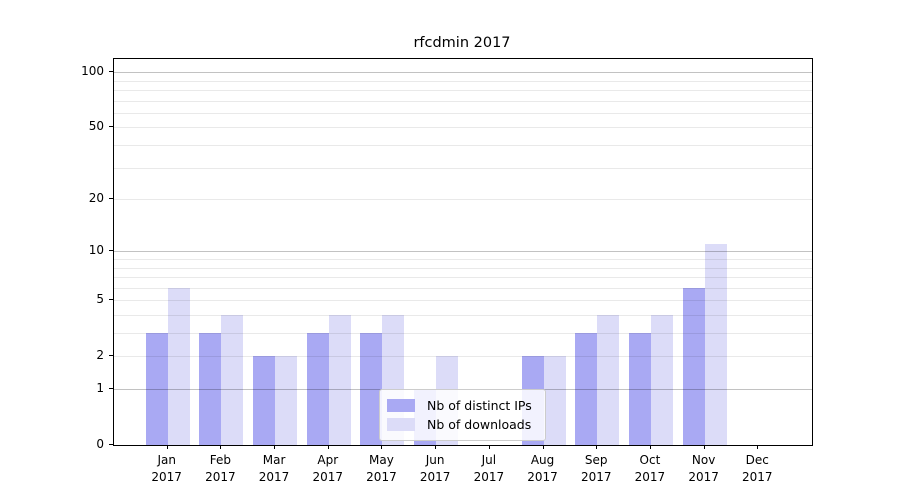  I want to click on x-tick-label-month: Apr, so click(328, 460).